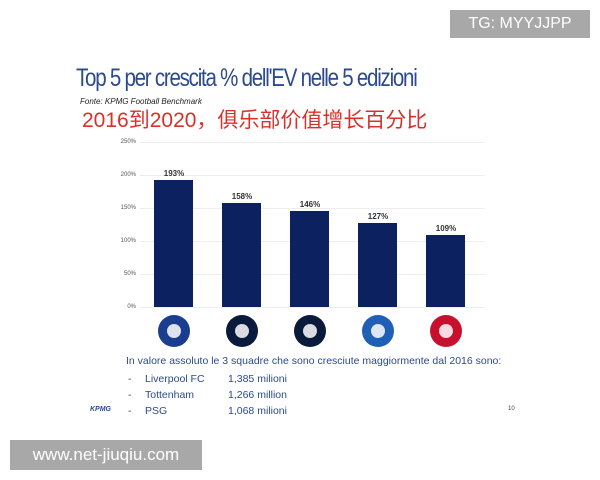  What do you see at coordinates (175, 379) in the screenshot?
I see `club-club: Liverpool FC` at bounding box center [175, 379].